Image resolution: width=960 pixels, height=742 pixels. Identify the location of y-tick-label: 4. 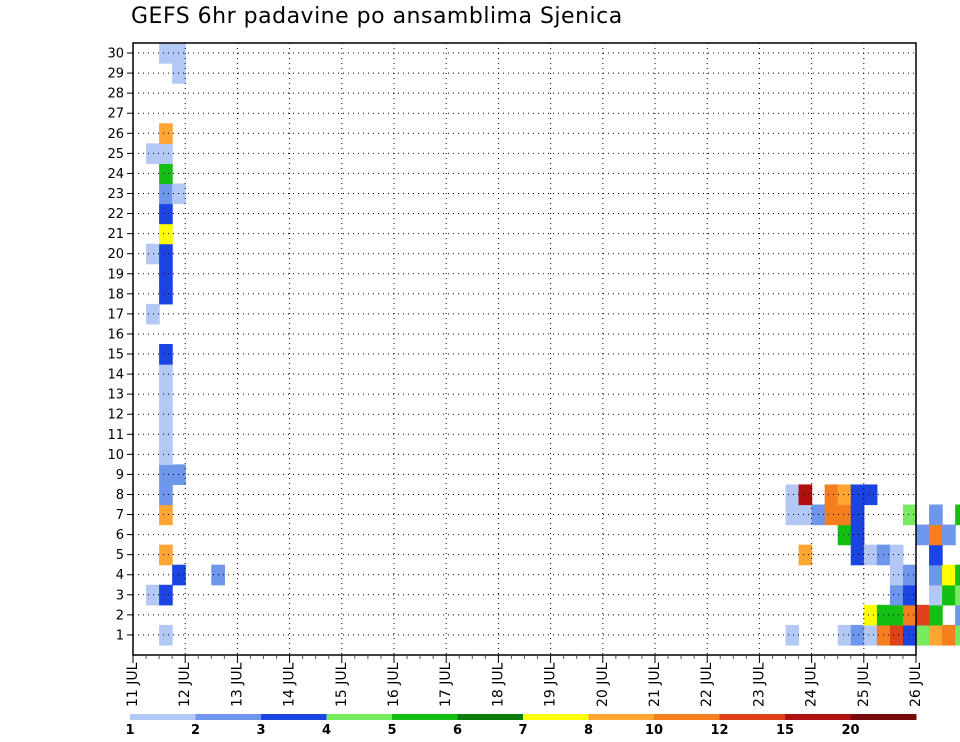
(120, 575).